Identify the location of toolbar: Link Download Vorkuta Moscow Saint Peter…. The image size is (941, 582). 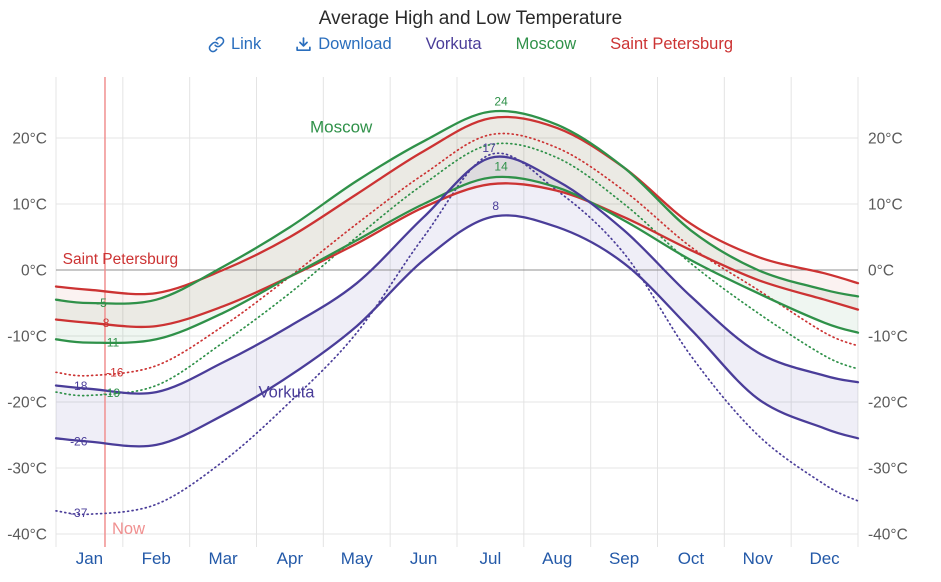
(470, 44).